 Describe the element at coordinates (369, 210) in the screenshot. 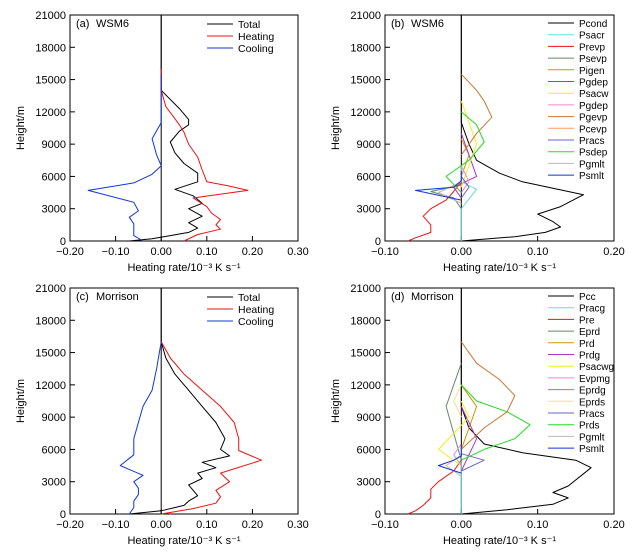

I see `panel-2-y-tick-label: 3000` at that location.